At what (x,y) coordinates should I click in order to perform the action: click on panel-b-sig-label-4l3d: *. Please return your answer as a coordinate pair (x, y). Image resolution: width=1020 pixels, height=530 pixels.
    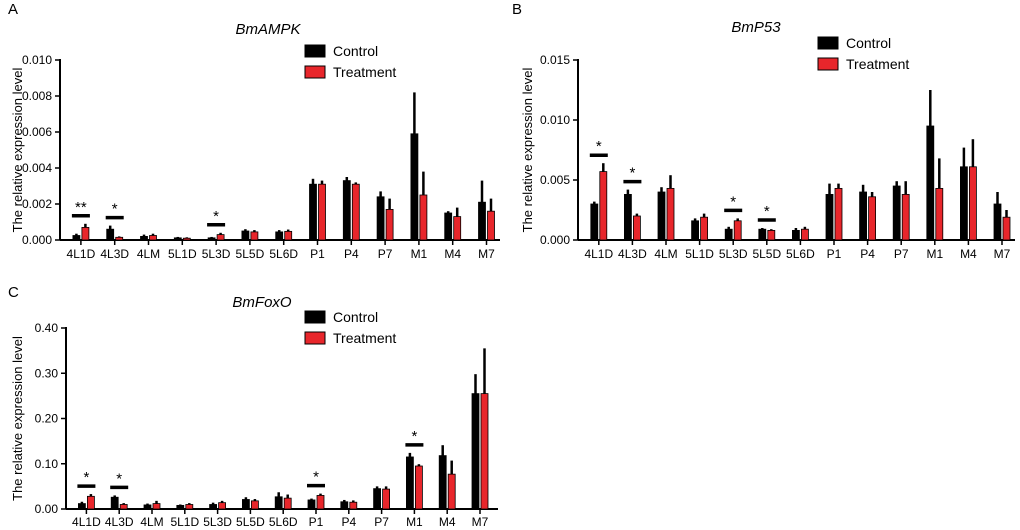
    Looking at the image, I should click on (632, 173).